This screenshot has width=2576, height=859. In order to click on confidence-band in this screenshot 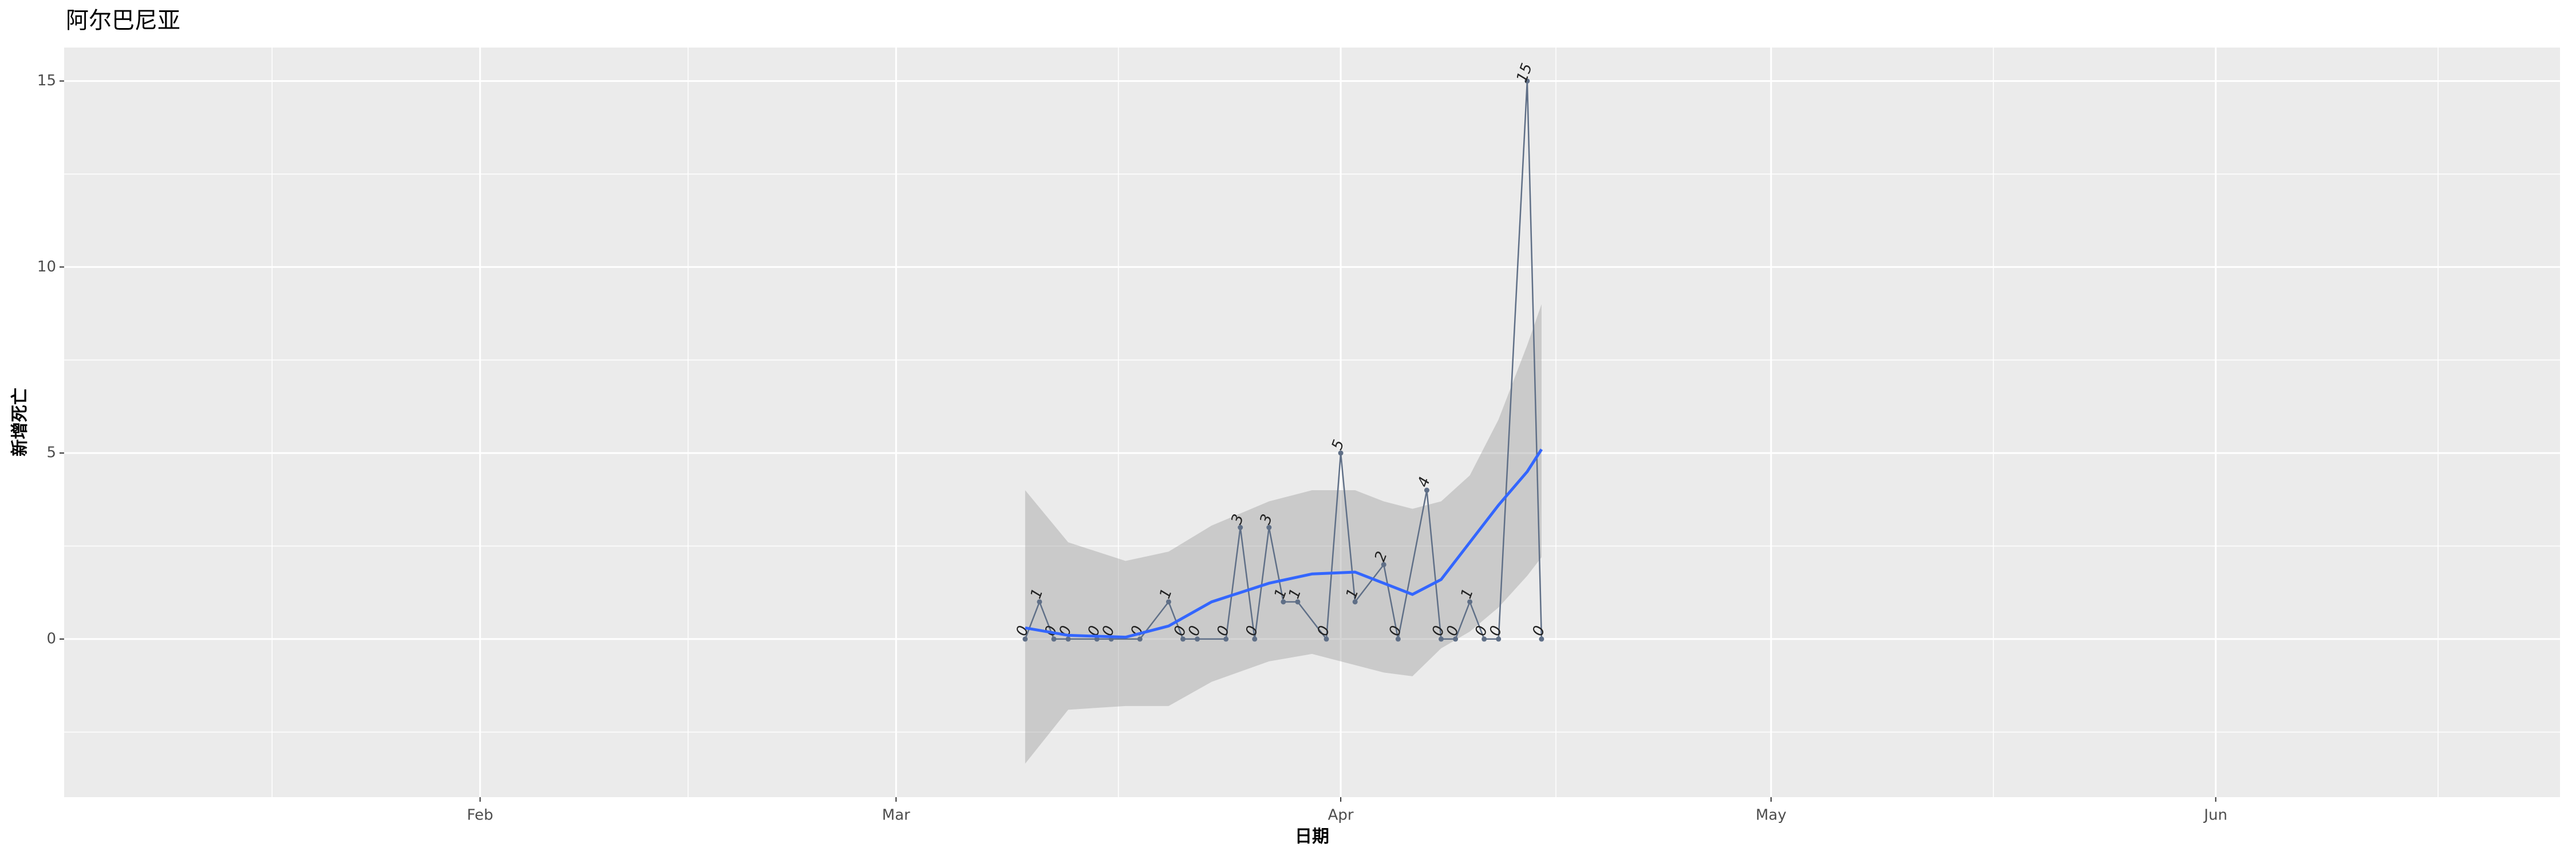, I will do `click(1283, 534)`.